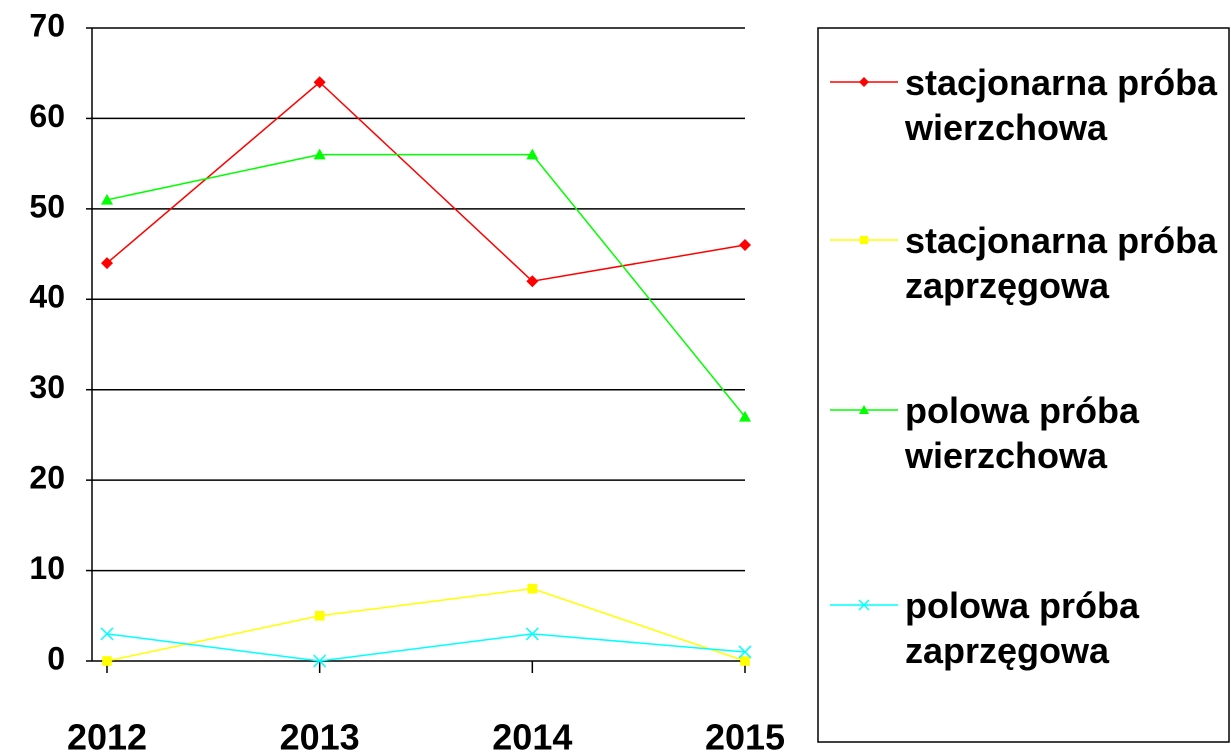 The height and width of the screenshot is (756, 1231). What do you see at coordinates (47, 387) in the screenshot?
I see `y-tick-label: 30` at bounding box center [47, 387].